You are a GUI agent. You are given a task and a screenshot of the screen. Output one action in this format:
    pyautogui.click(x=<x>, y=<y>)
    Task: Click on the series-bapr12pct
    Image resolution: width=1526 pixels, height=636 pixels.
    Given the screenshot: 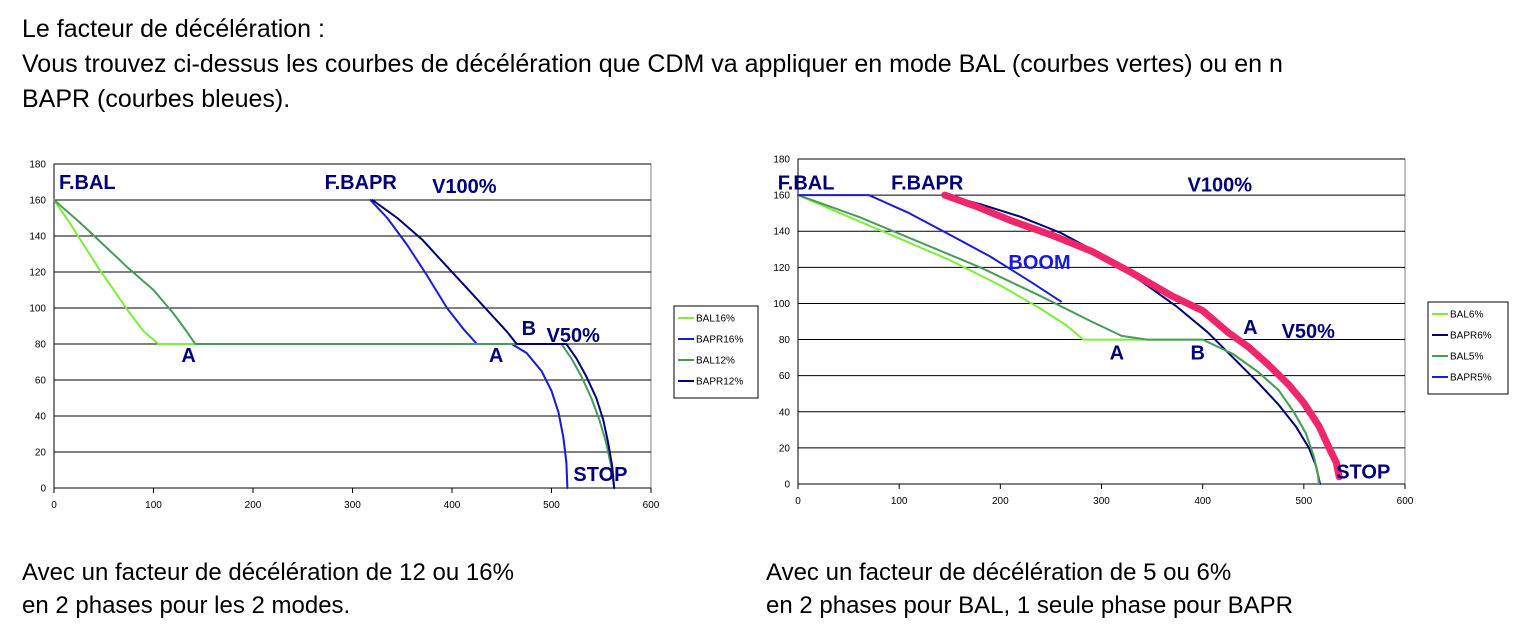 What is the action you would take?
    pyautogui.click(x=493, y=344)
    